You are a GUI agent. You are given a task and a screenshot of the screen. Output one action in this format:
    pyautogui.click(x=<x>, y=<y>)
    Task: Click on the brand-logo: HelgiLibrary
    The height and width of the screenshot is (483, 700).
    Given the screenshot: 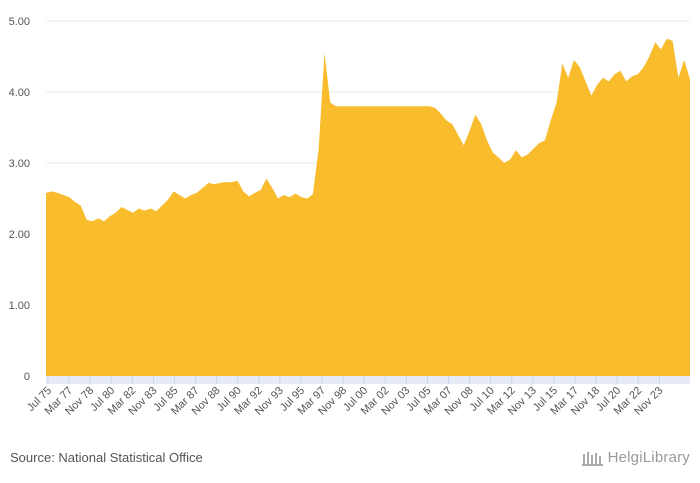 What is the action you would take?
    pyautogui.click(x=635, y=457)
    